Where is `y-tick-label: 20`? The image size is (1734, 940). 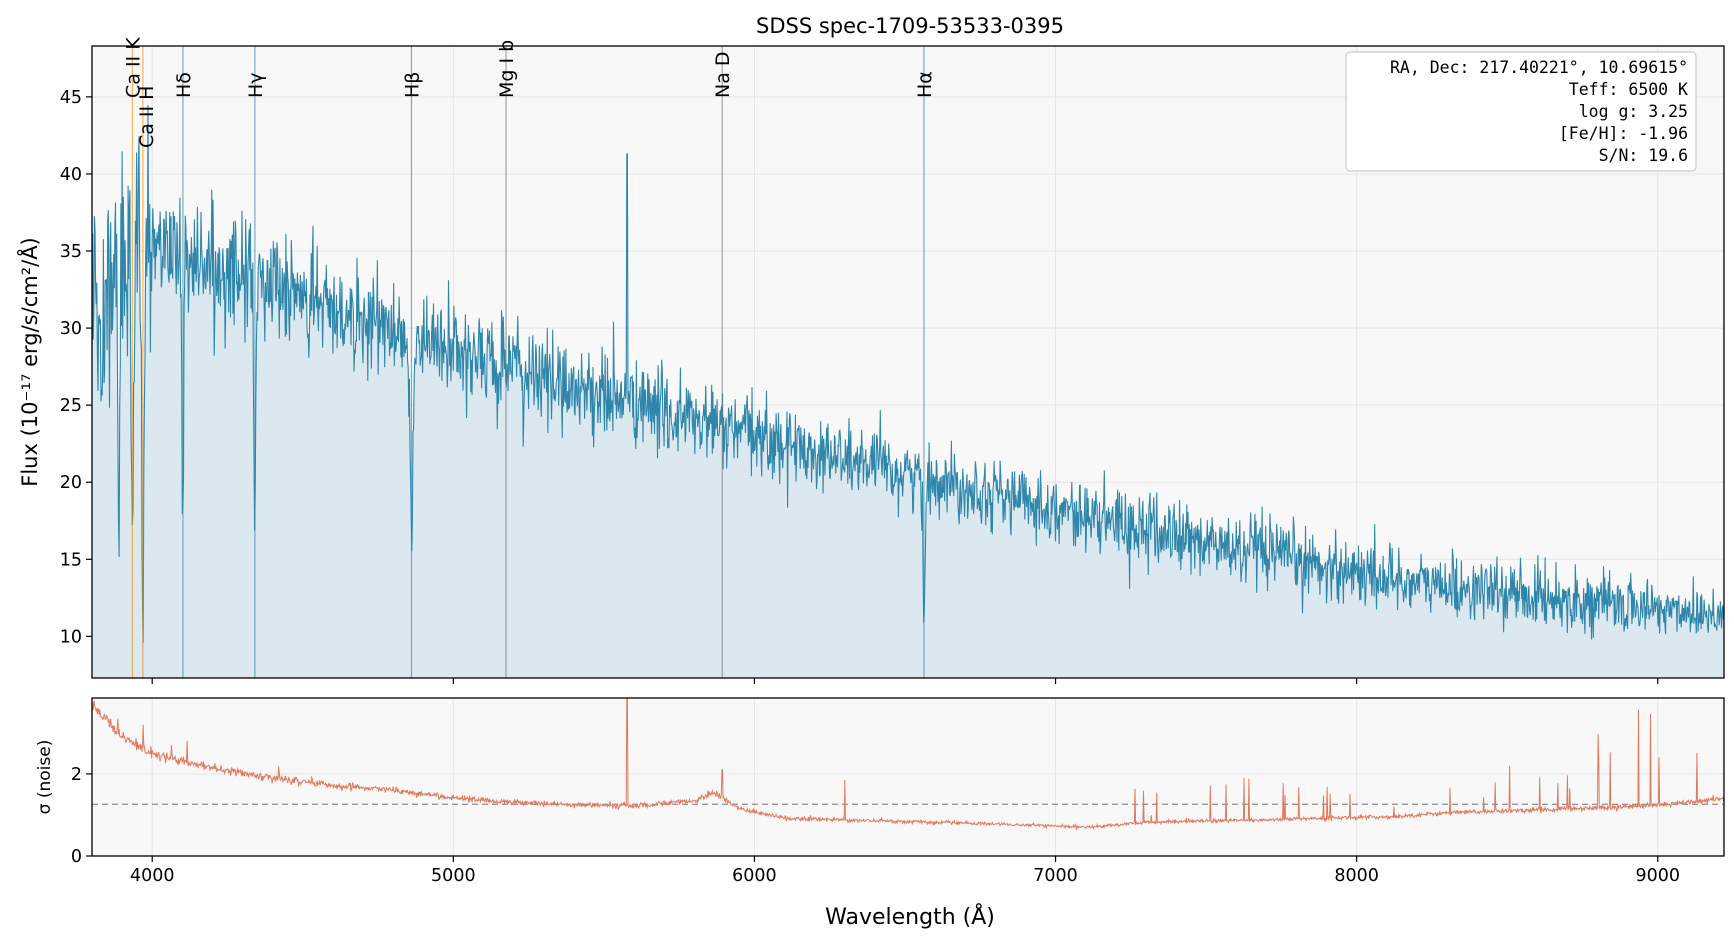 y-tick-label: 20 is located at coordinates (71, 483).